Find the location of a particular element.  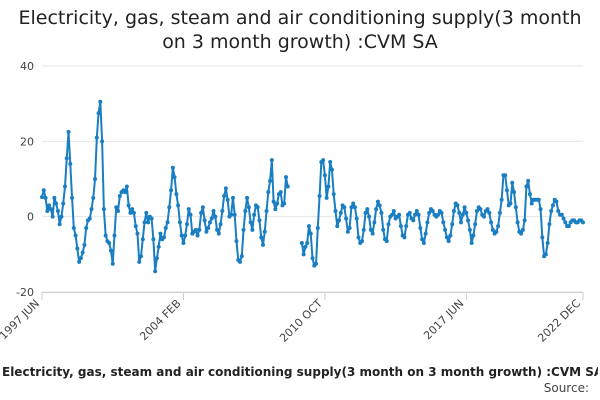

x-tick-label: 2010 OCT is located at coordinates (301, 321).